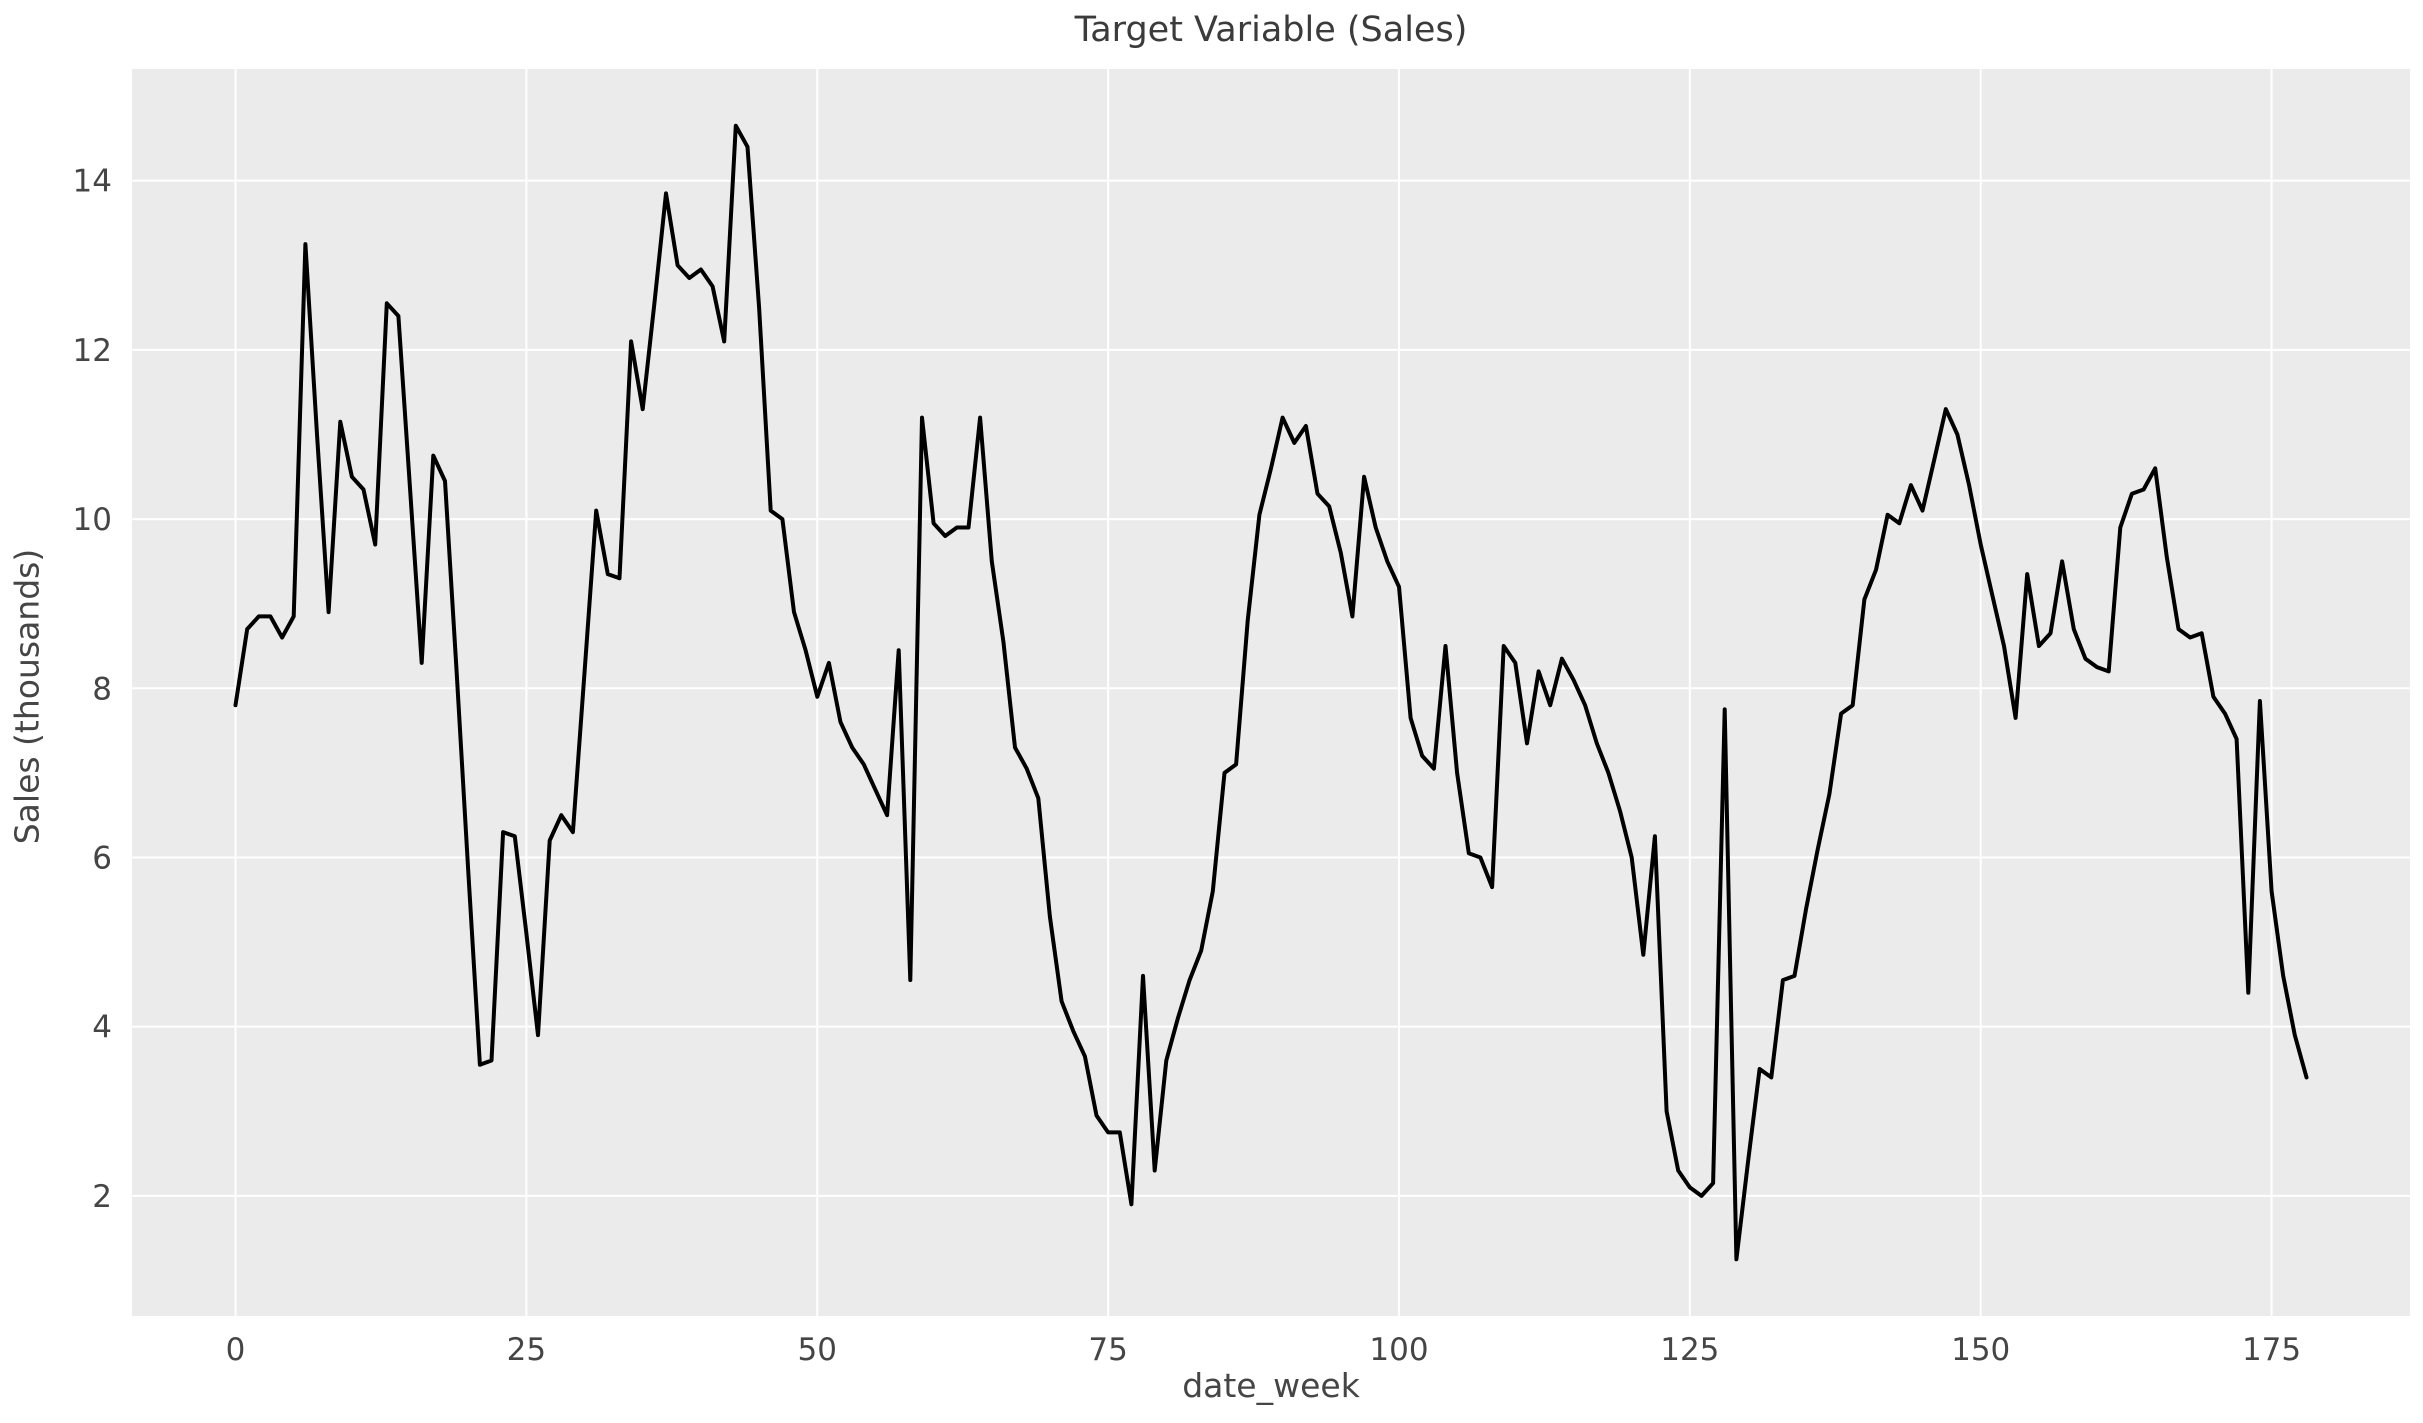  Describe the element at coordinates (1107, 1350) in the screenshot. I see `x-tick-label-75: 75` at that location.